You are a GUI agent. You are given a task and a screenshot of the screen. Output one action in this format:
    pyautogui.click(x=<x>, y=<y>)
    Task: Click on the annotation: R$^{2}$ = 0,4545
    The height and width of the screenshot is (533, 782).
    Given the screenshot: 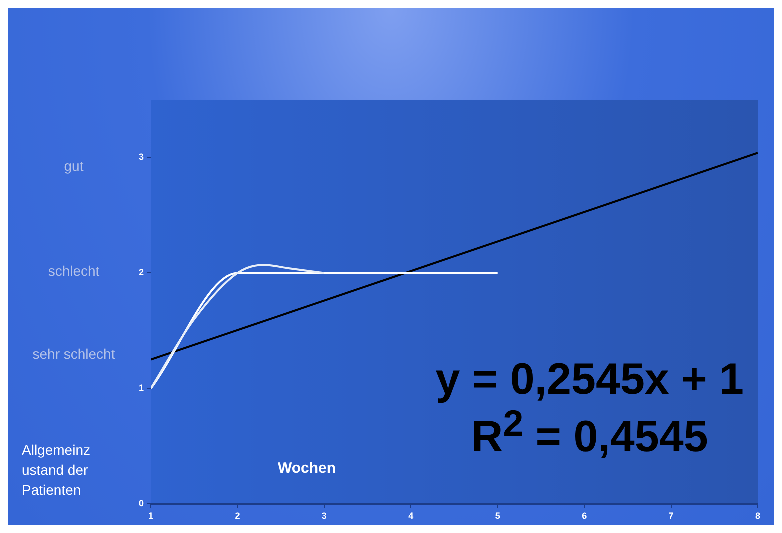 What is the action you would take?
    pyautogui.click(x=589, y=432)
    